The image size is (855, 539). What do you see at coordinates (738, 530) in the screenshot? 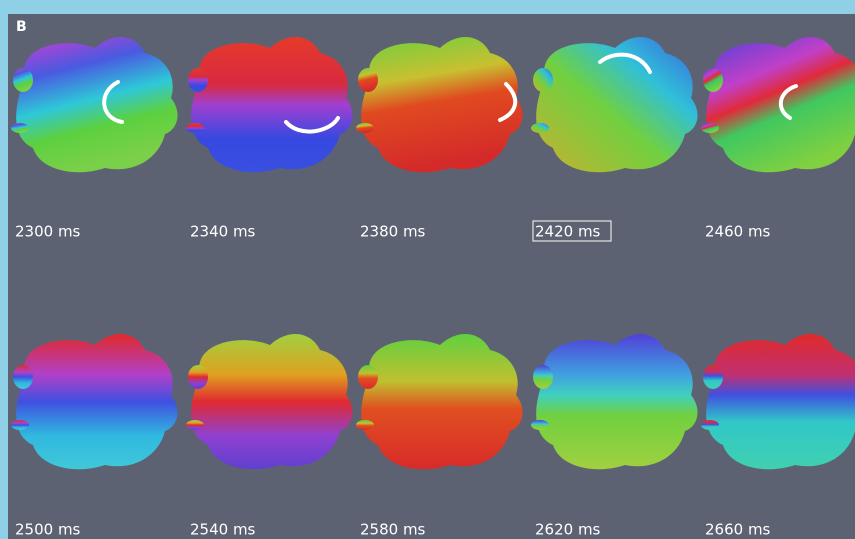
I see `time-label: 2660 ms` at bounding box center [738, 530].